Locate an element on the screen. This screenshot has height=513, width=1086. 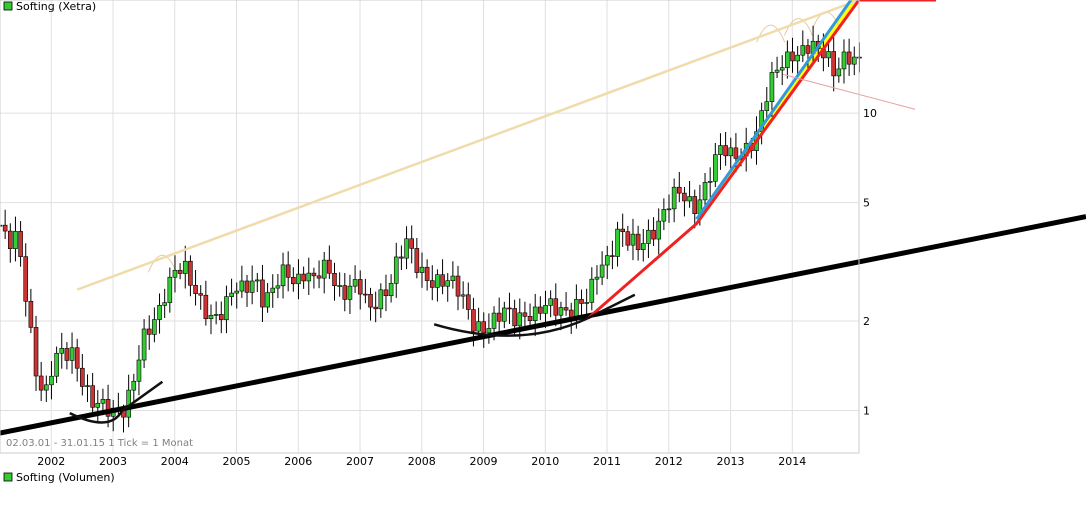
y-tick-label: 2 is located at coordinates (866, 321).